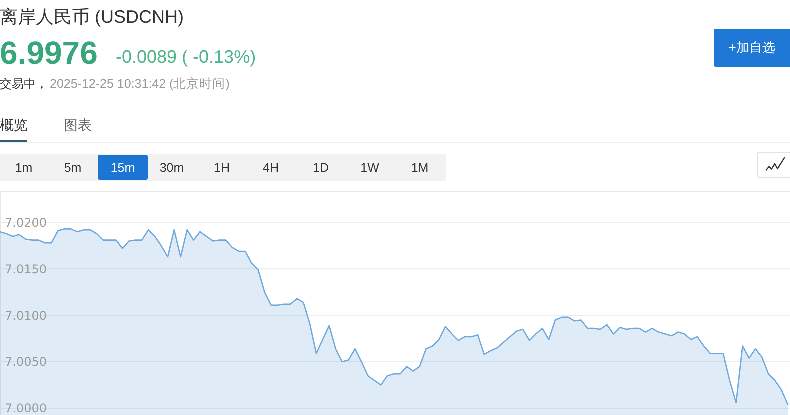  Describe the element at coordinates (271, 168) in the screenshot. I see `text: 4H` at that location.